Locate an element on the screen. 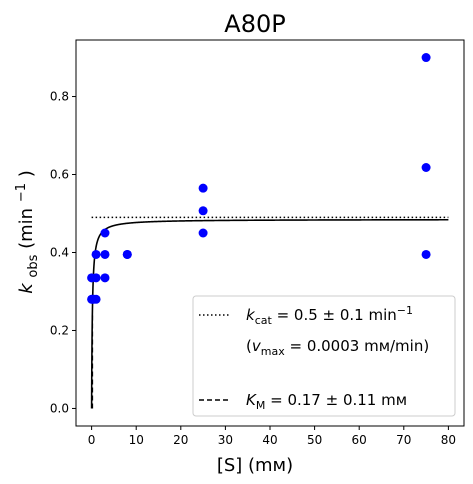 The image size is (473, 484). y-axis-label: k obs (min −1 ) is located at coordinates (25, 232).